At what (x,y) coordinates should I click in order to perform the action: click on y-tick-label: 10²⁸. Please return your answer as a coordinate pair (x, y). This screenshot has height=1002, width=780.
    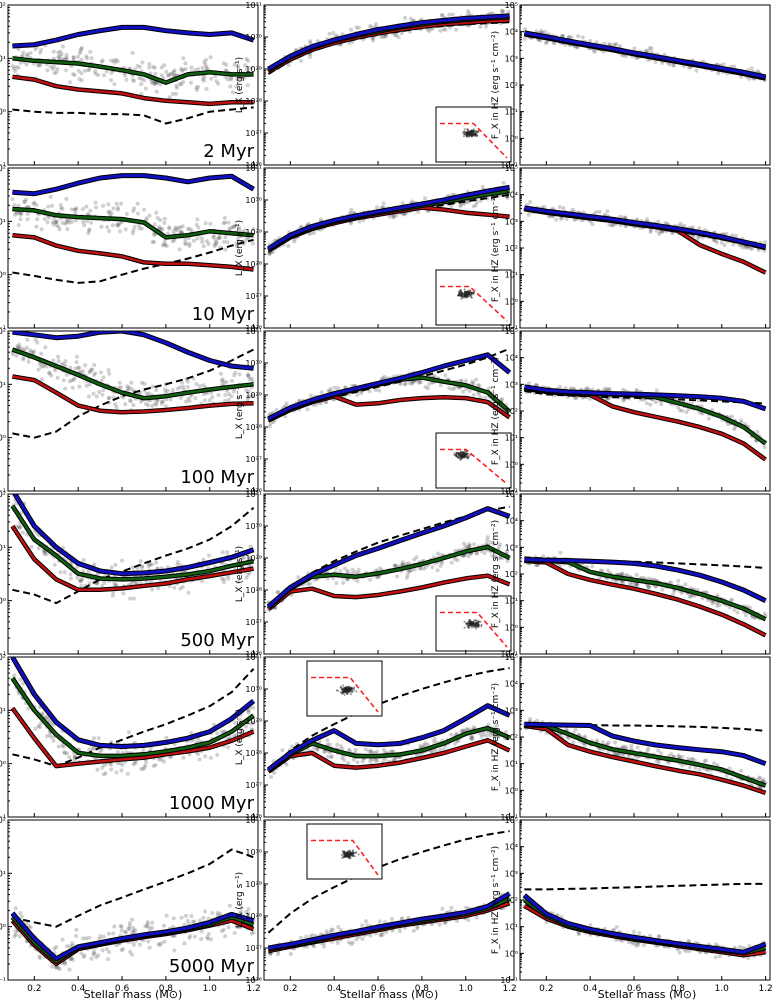
    Looking at the image, I should click on (253, 590).